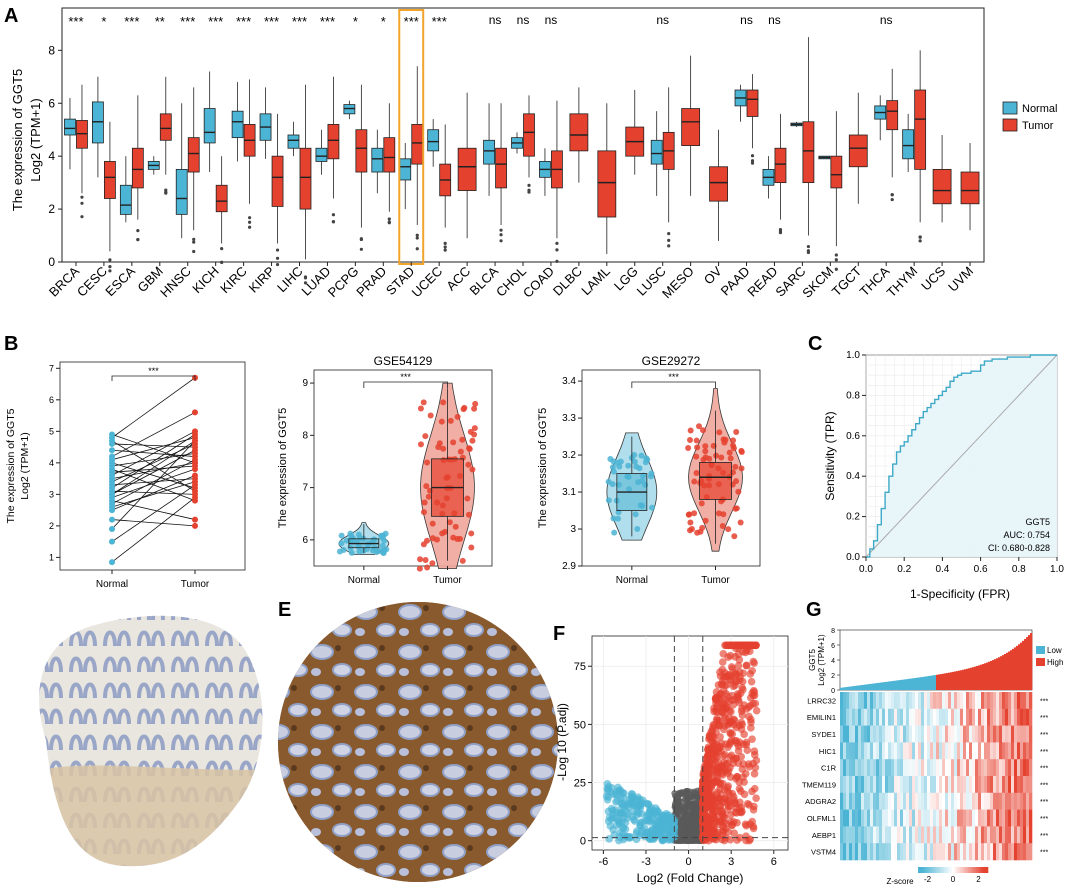  Describe the element at coordinates (557, 243) in the screenshot. I see `panel-a-outlier` at that location.